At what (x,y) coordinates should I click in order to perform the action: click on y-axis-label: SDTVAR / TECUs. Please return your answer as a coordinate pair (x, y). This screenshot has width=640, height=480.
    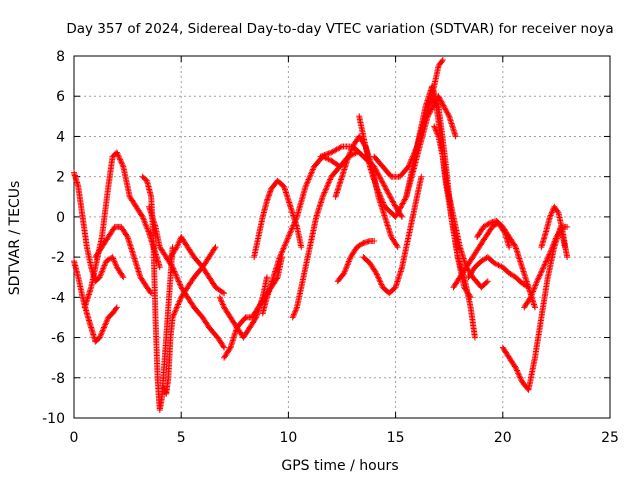
    Looking at the image, I should click on (15, 238).